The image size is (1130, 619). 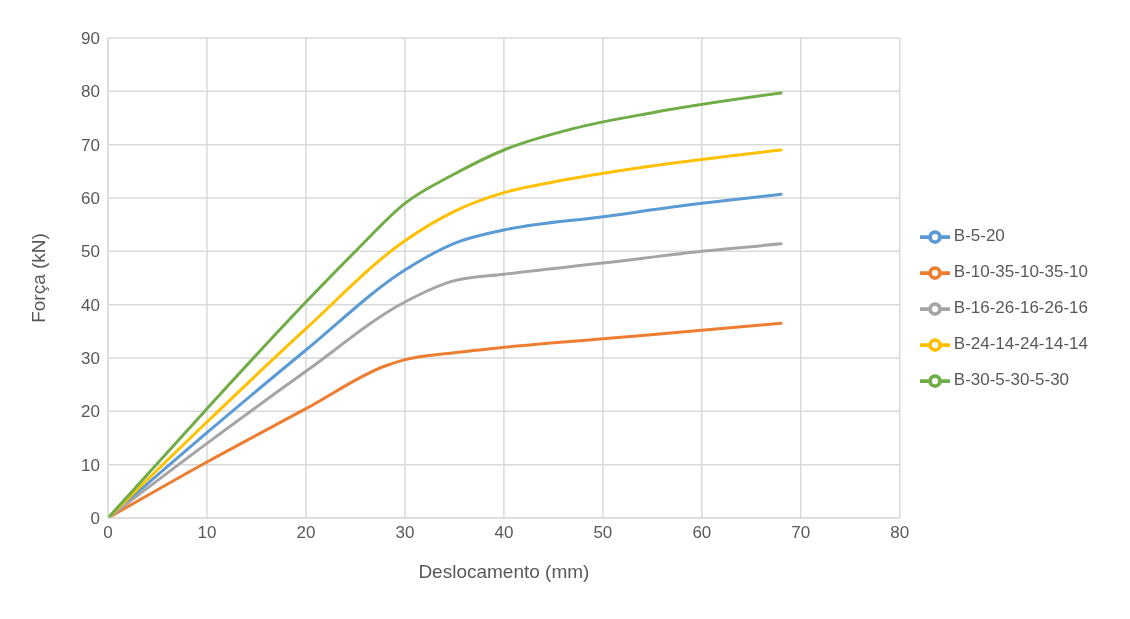 I want to click on x-tick-label: 10, so click(x=207, y=533).